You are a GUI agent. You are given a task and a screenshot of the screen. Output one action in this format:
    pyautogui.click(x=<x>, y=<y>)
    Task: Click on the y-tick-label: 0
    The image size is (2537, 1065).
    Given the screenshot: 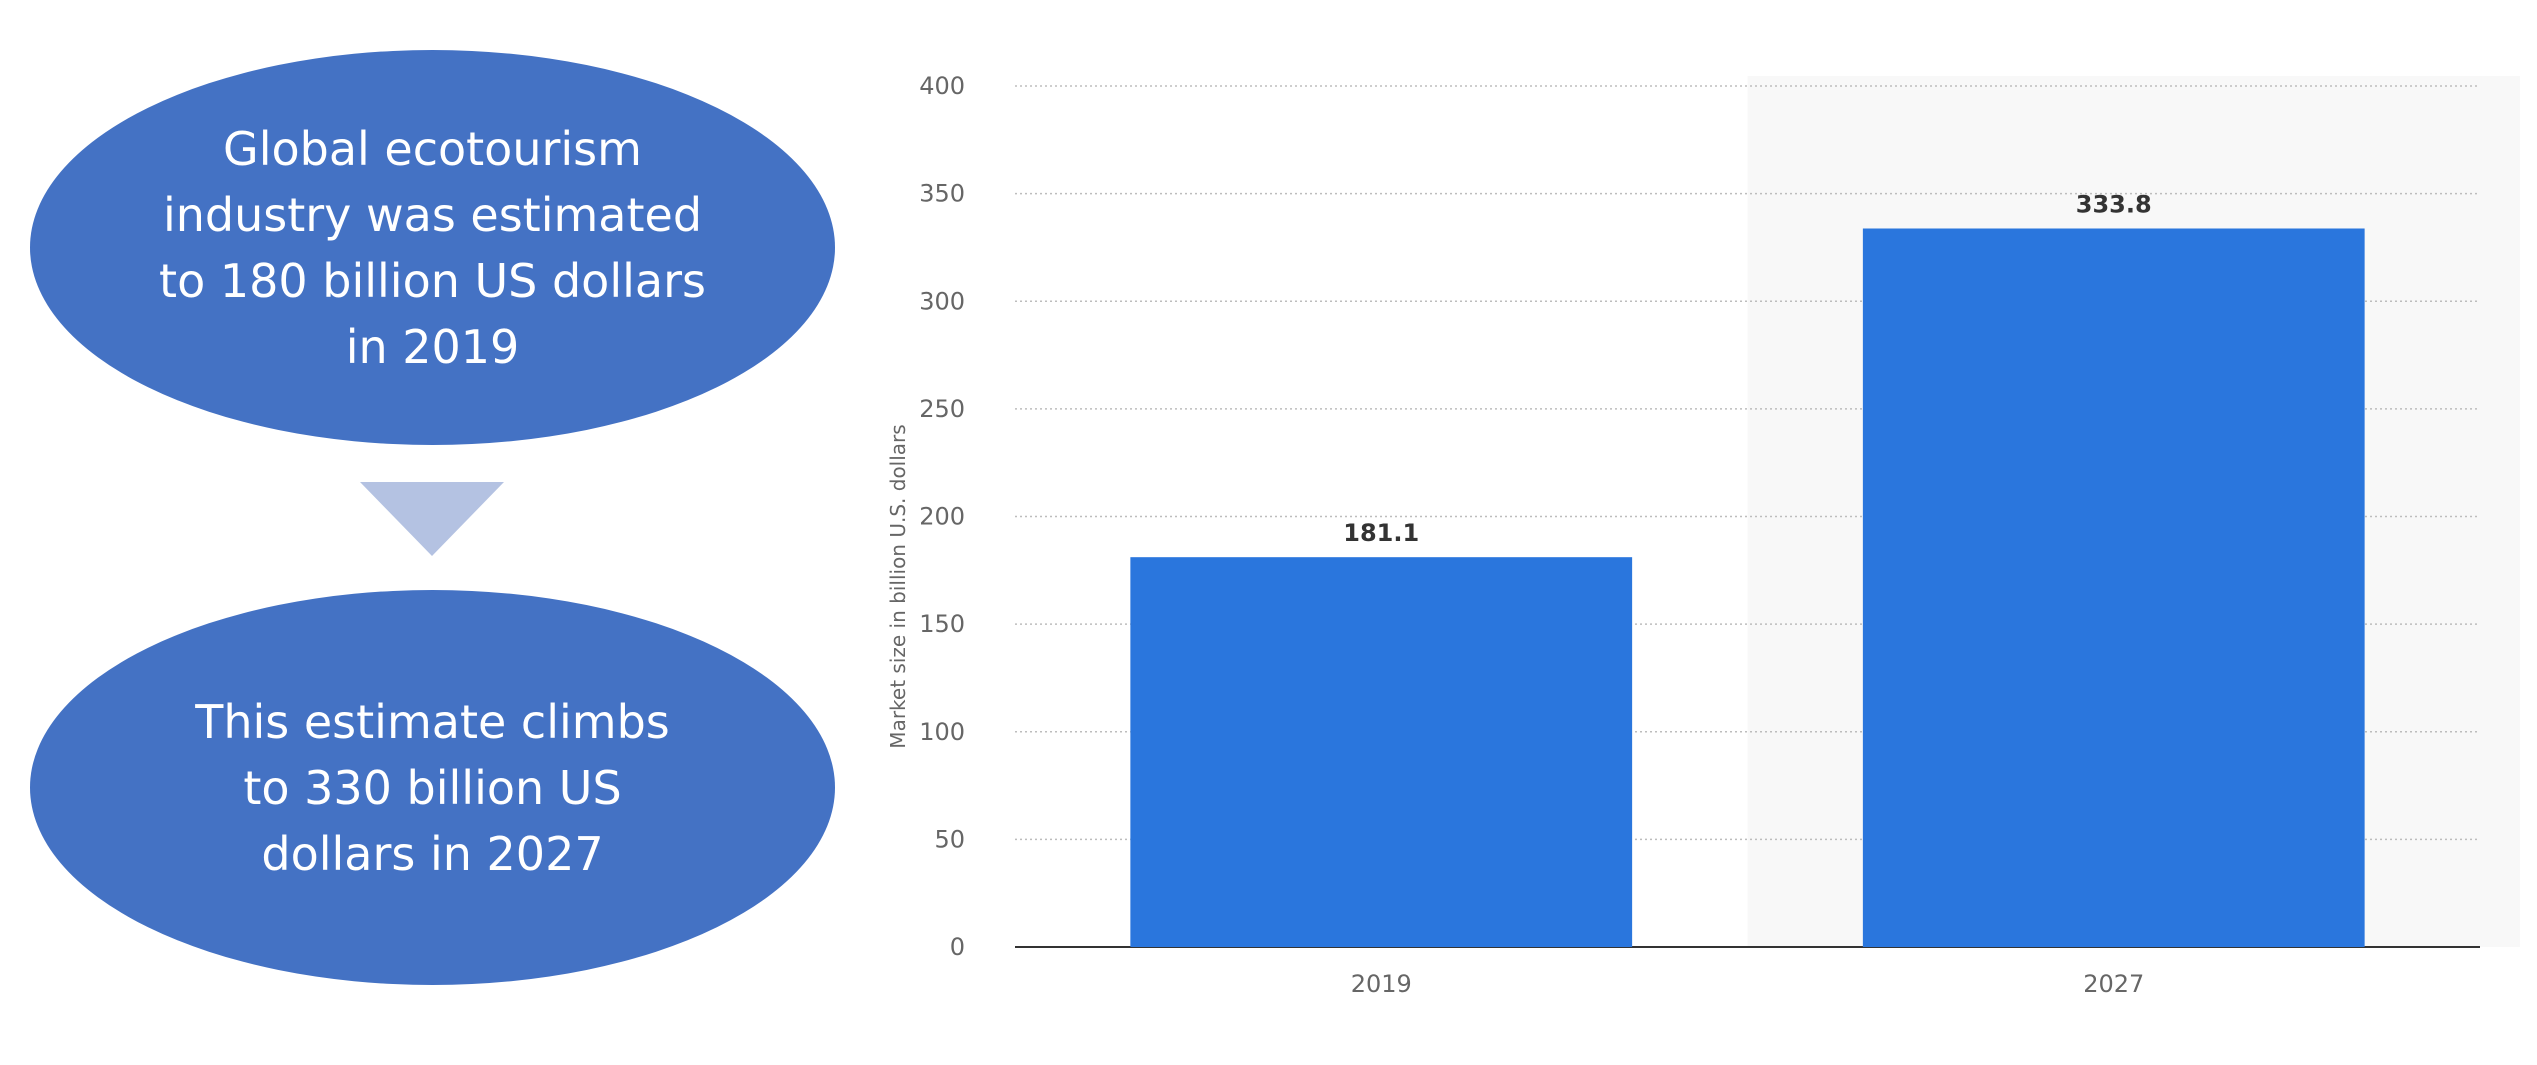 What is the action you would take?
    pyautogui.click(x=957, y=947)
    